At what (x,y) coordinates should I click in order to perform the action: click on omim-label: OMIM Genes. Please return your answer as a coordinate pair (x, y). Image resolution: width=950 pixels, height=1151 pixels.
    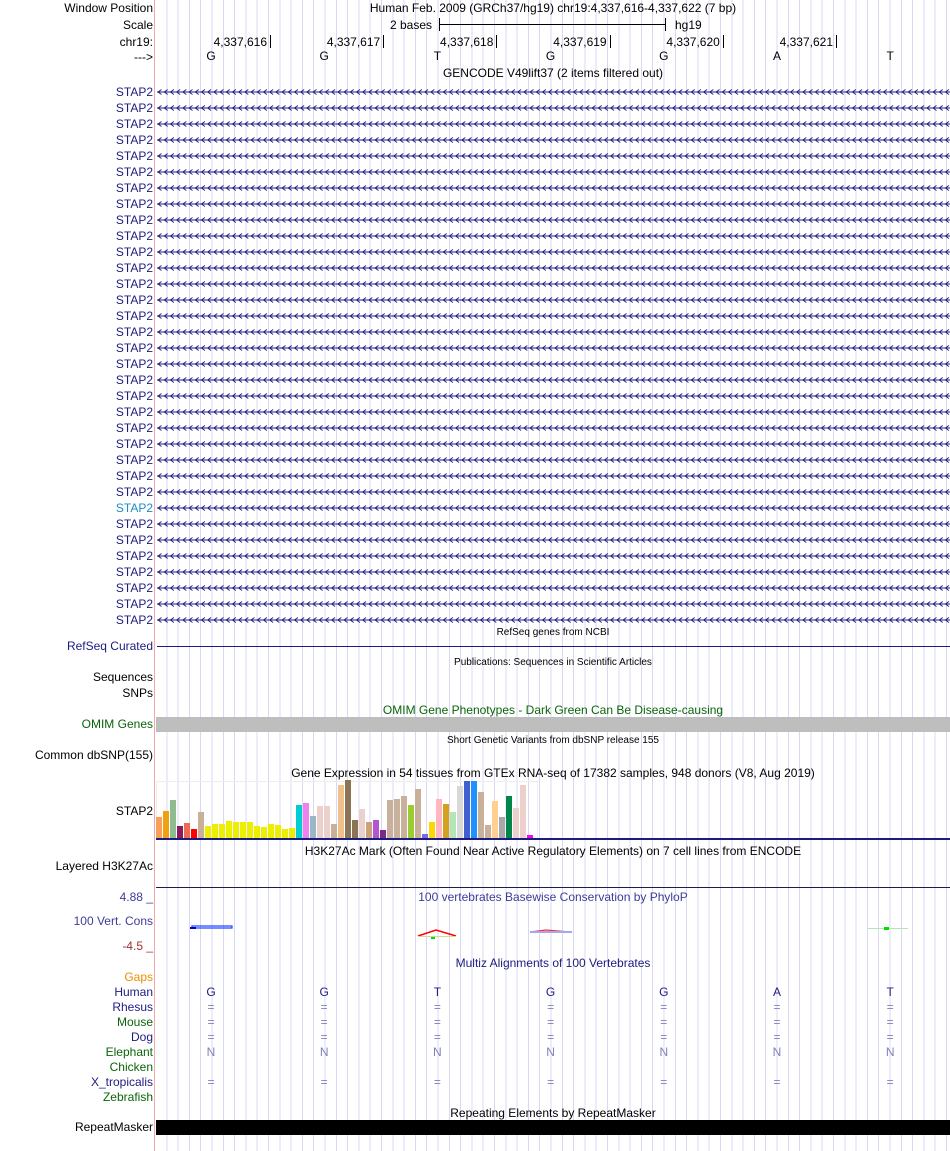
    Looking at the image, I should click on (117, 724).